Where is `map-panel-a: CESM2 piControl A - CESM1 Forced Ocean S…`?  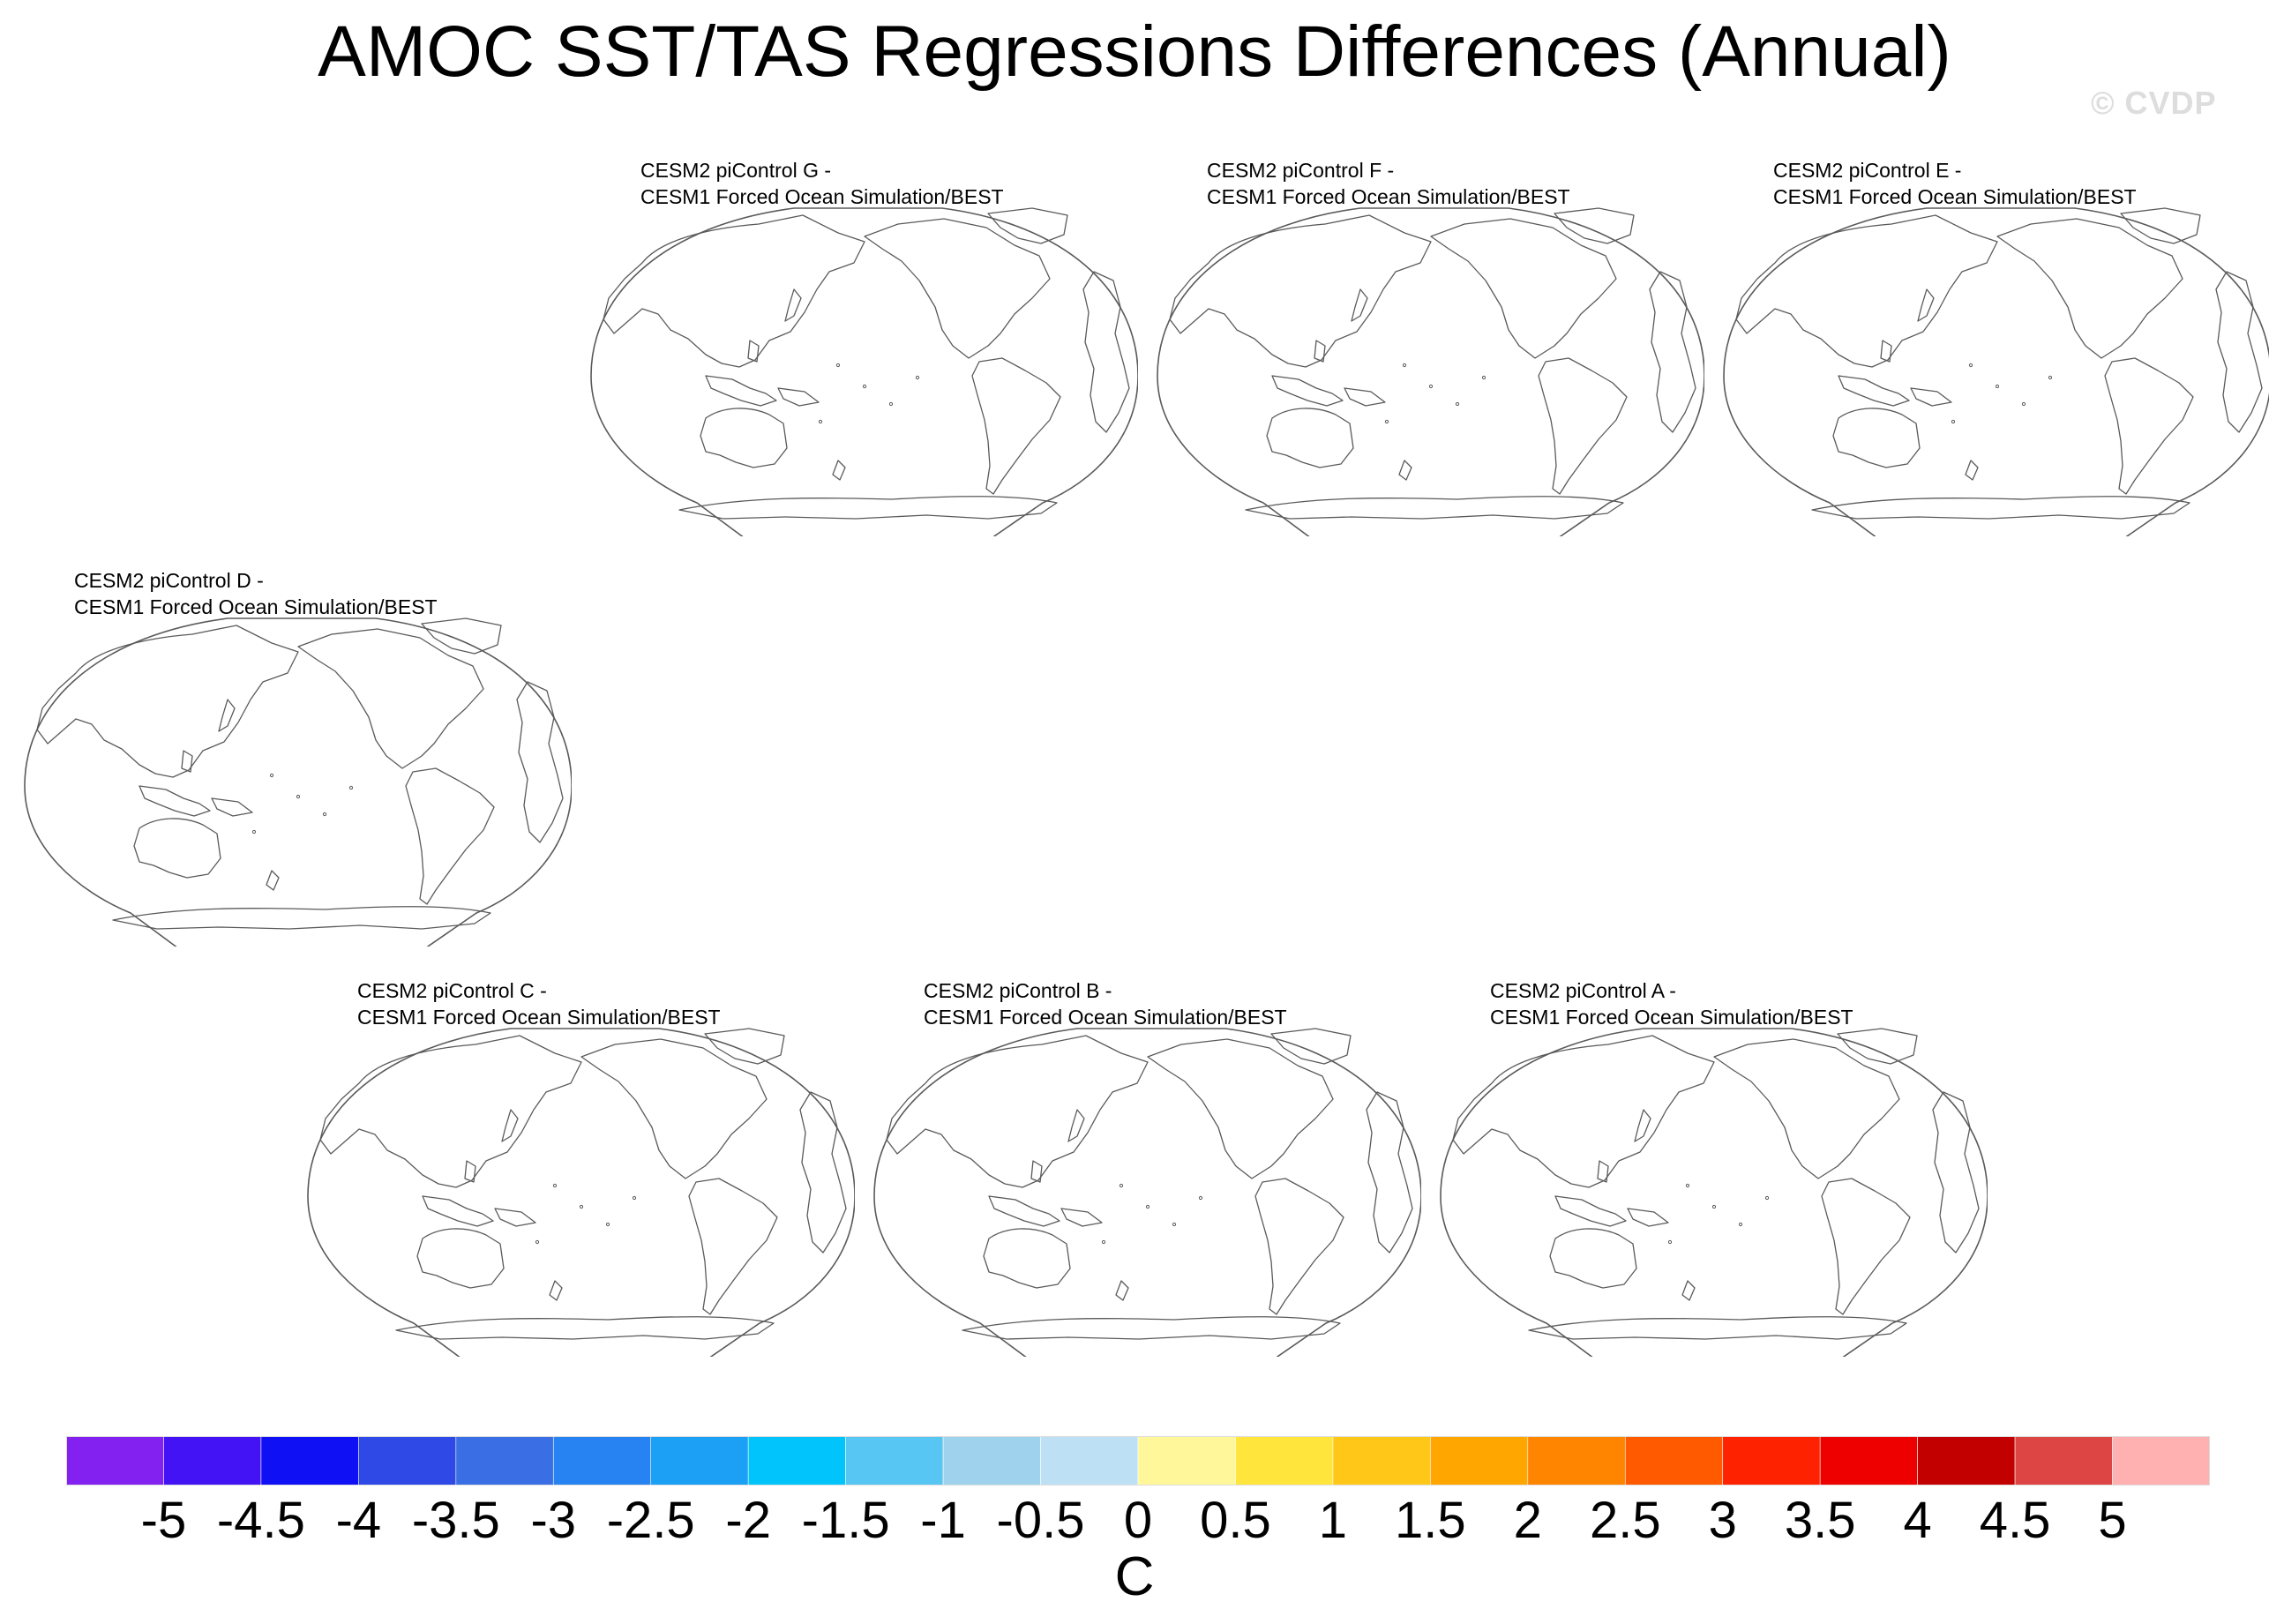
map-panel-a: CESM2 piControl A - CESM1 Forced Ocean S… is located at coordinates (1705, 1167).